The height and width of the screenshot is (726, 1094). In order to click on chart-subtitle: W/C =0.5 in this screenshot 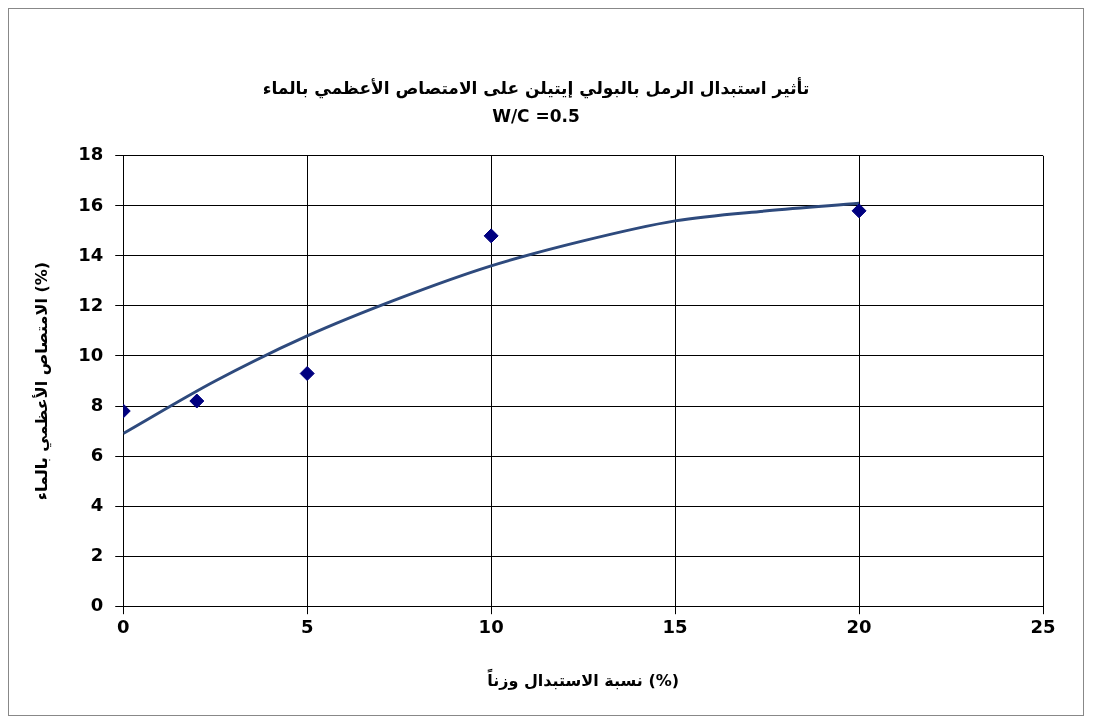, I will do `click(536, 116)`.